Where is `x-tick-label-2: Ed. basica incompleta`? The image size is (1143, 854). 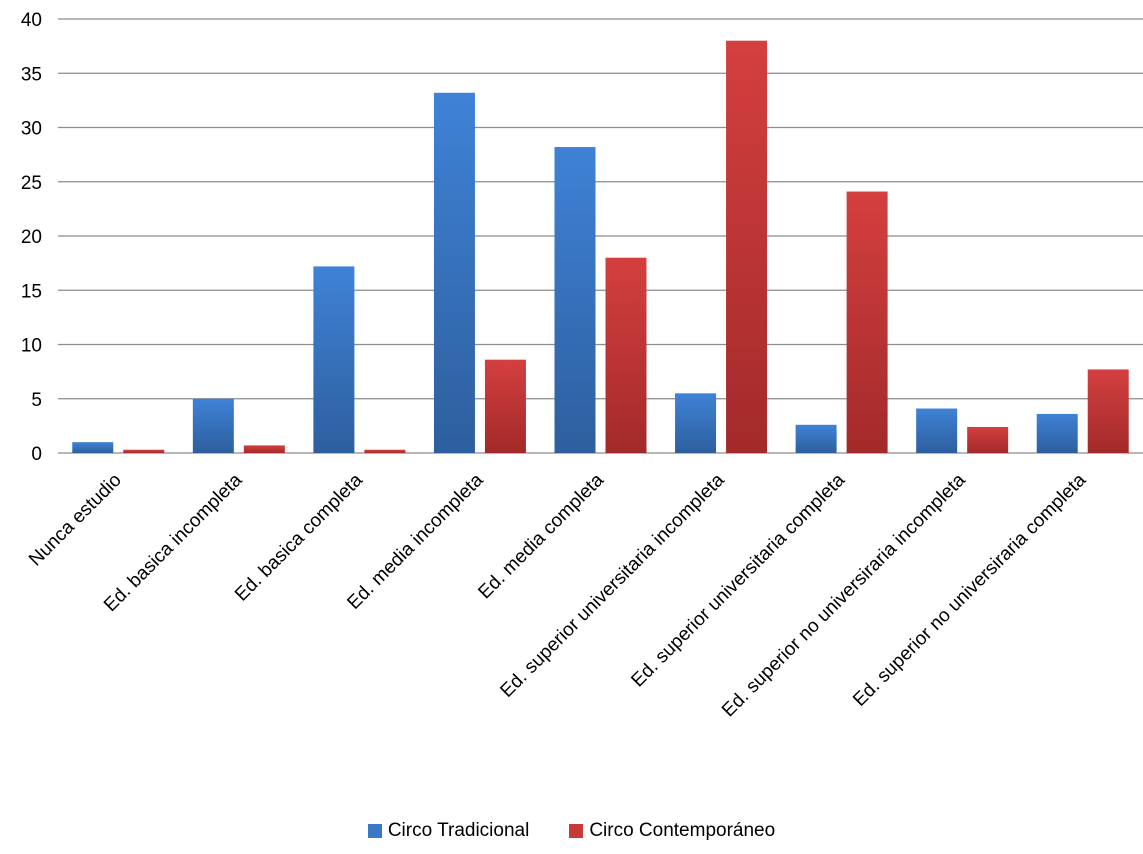
x-tick-label-2: Ed. basica incompleta is located at coordinates (173, 542).